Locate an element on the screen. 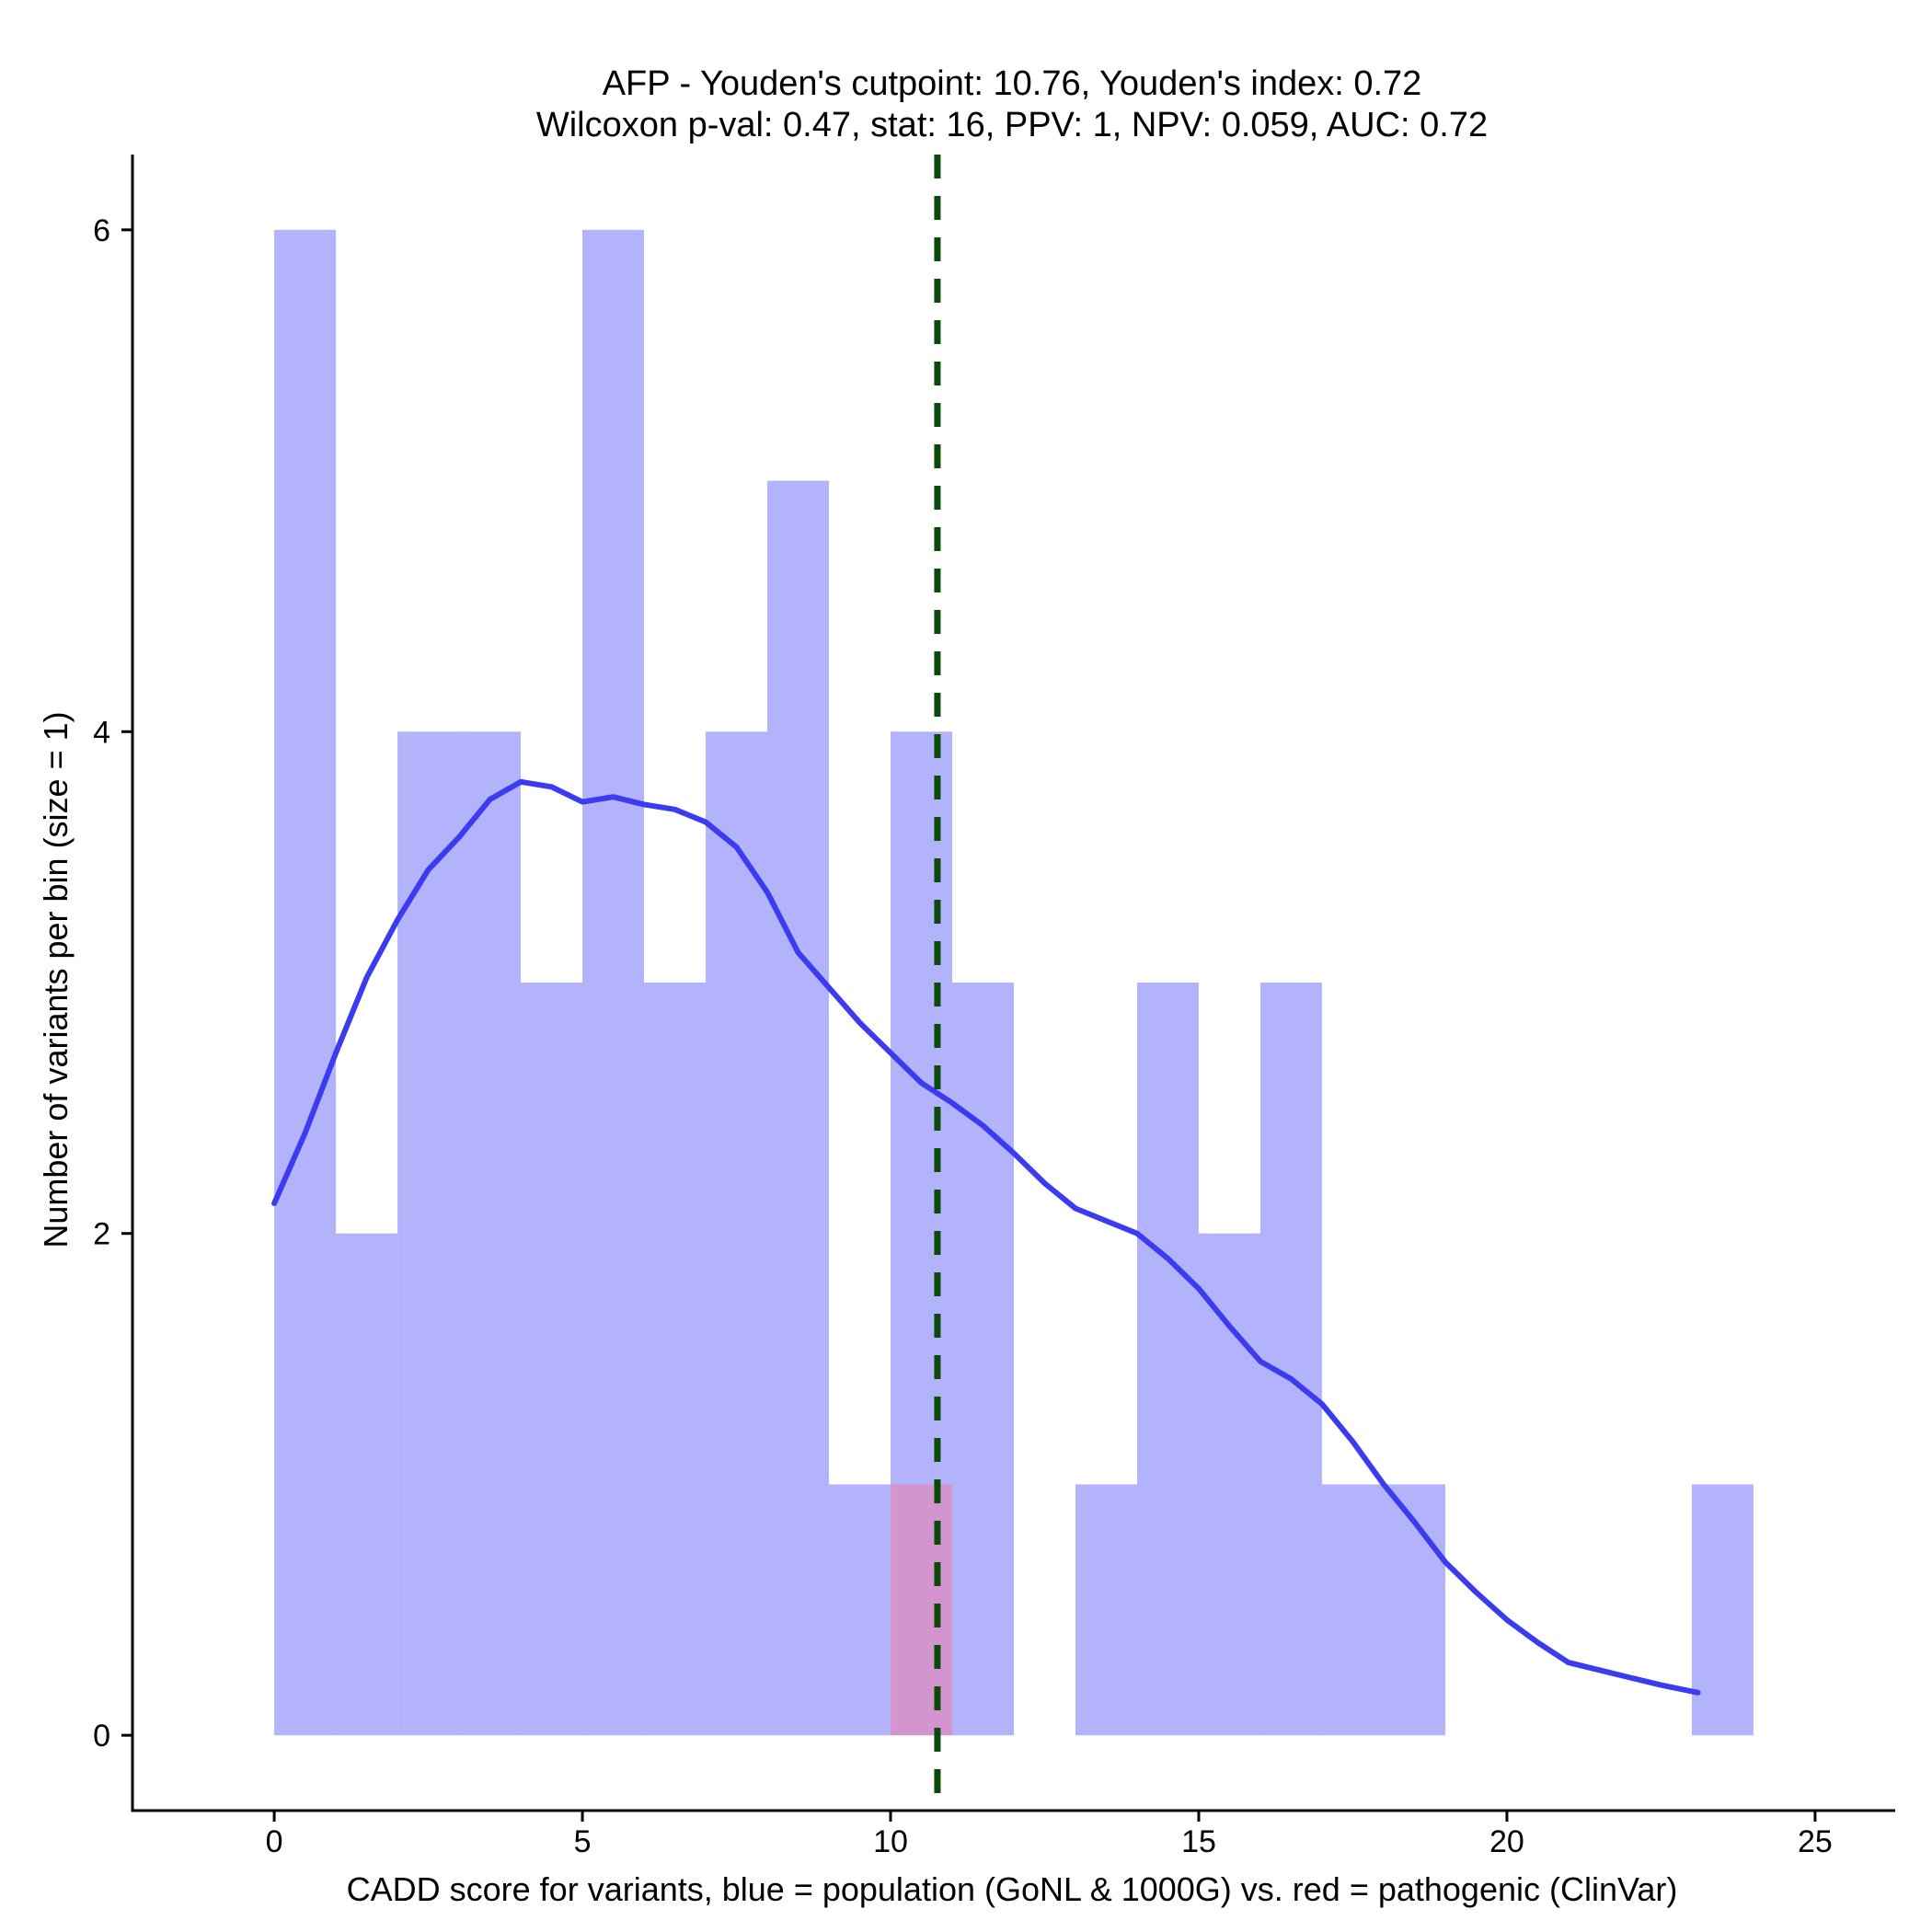  x-tick-label-25: 25 is located at coordinates (1815, 1841).